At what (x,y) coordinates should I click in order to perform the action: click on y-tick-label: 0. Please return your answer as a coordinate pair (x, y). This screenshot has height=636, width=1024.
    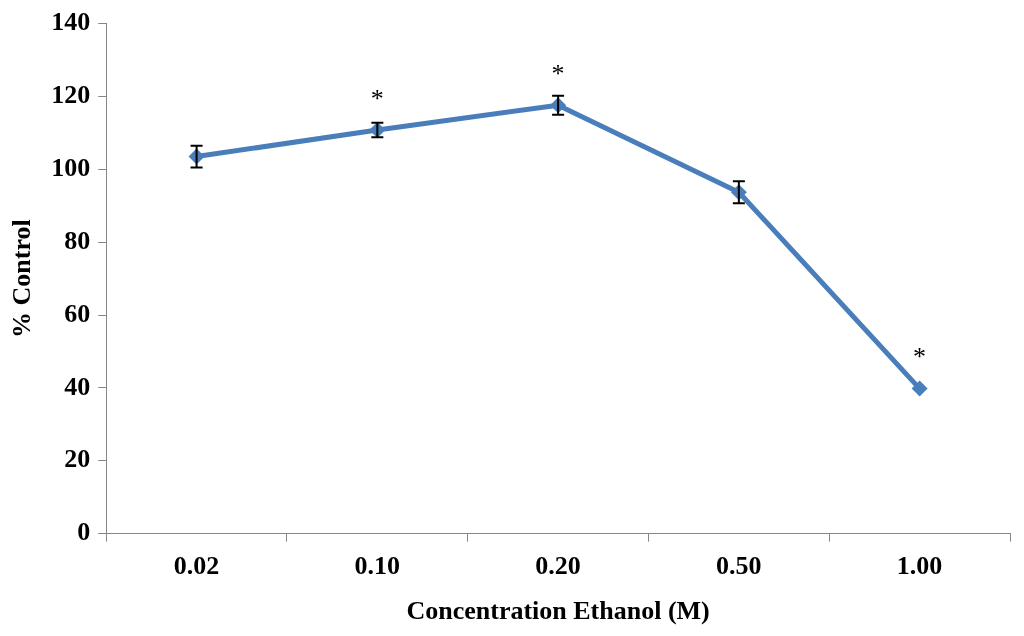
    Looking at the image, I should click on (84, 532).